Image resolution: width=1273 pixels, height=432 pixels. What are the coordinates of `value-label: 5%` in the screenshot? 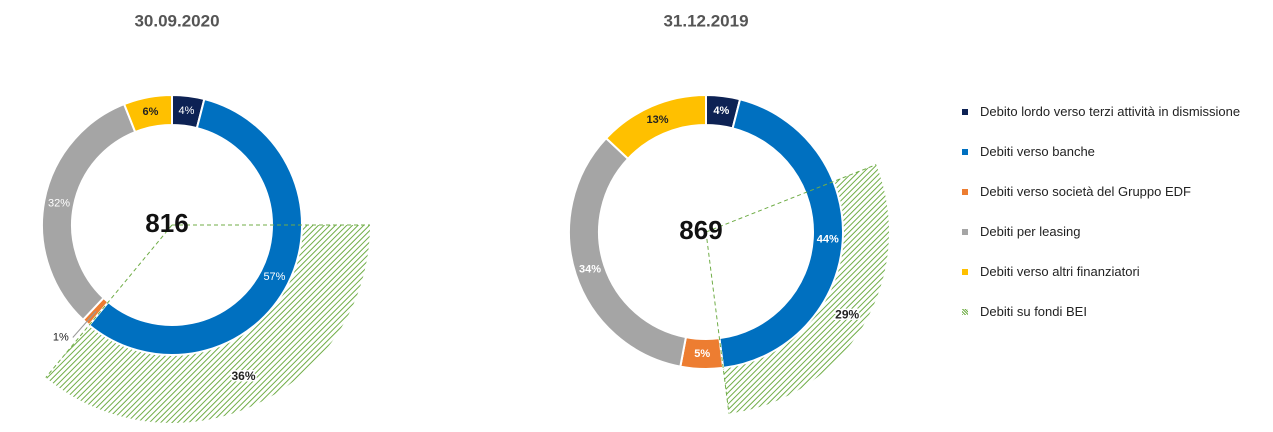 It's located at (702, 354).